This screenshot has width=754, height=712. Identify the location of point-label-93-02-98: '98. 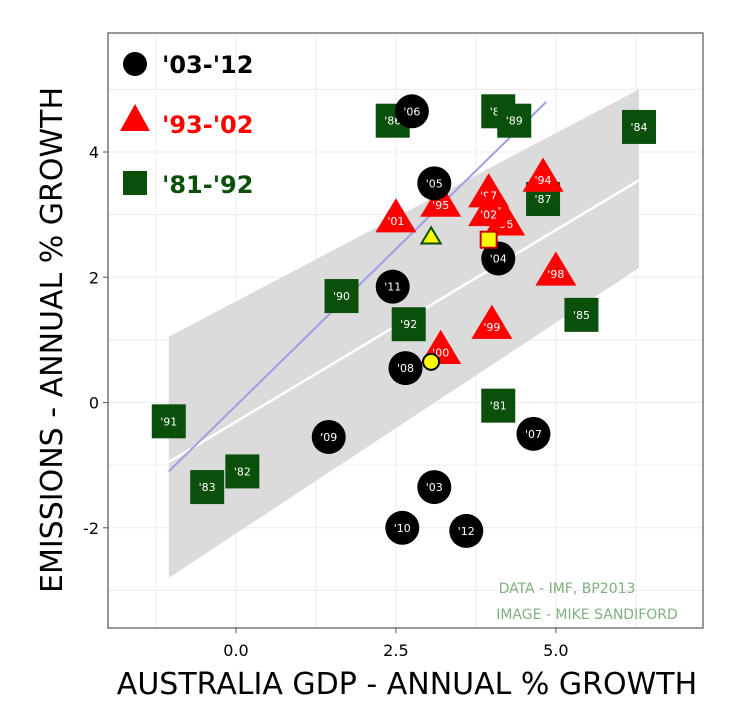
(555, 274).